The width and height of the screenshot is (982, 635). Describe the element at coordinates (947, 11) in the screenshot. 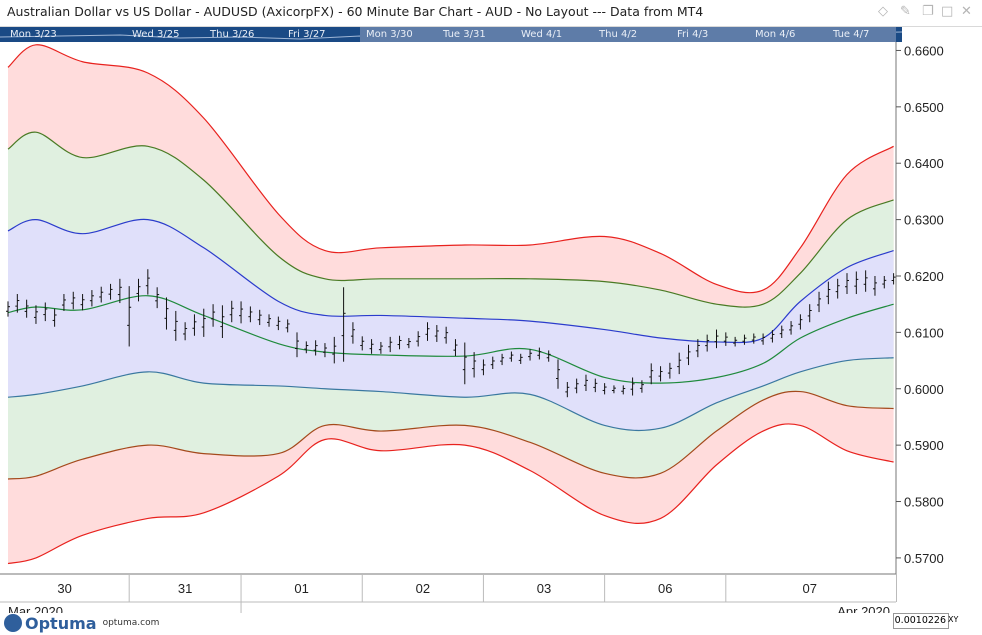

I see `maximize-icon: □` at that location.